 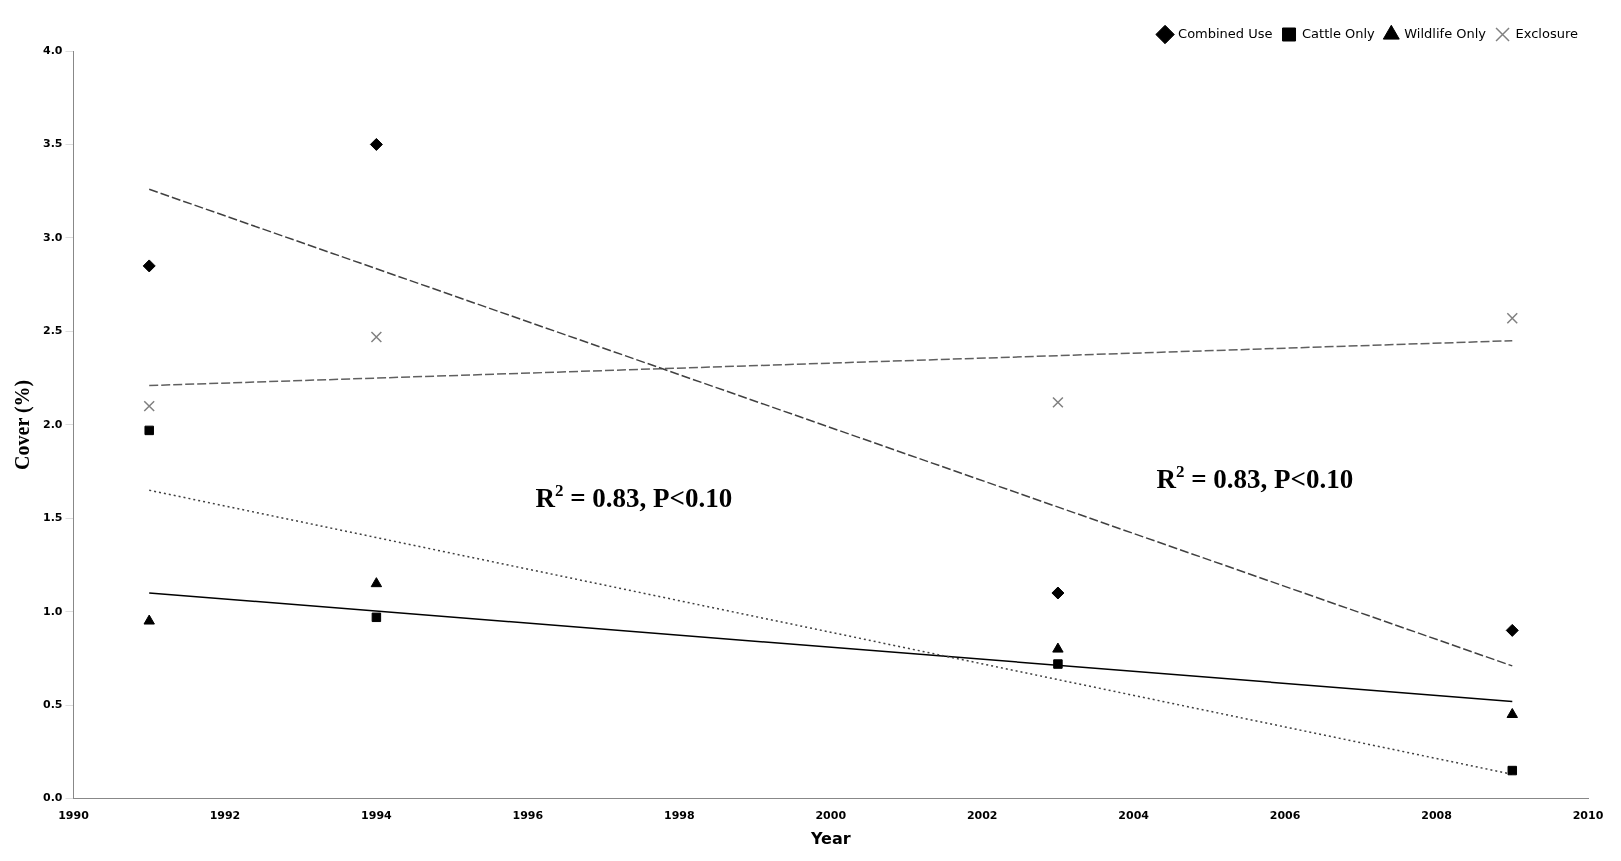 I want to click on y-tick-label: 1.0, so click(x=52, y=611).